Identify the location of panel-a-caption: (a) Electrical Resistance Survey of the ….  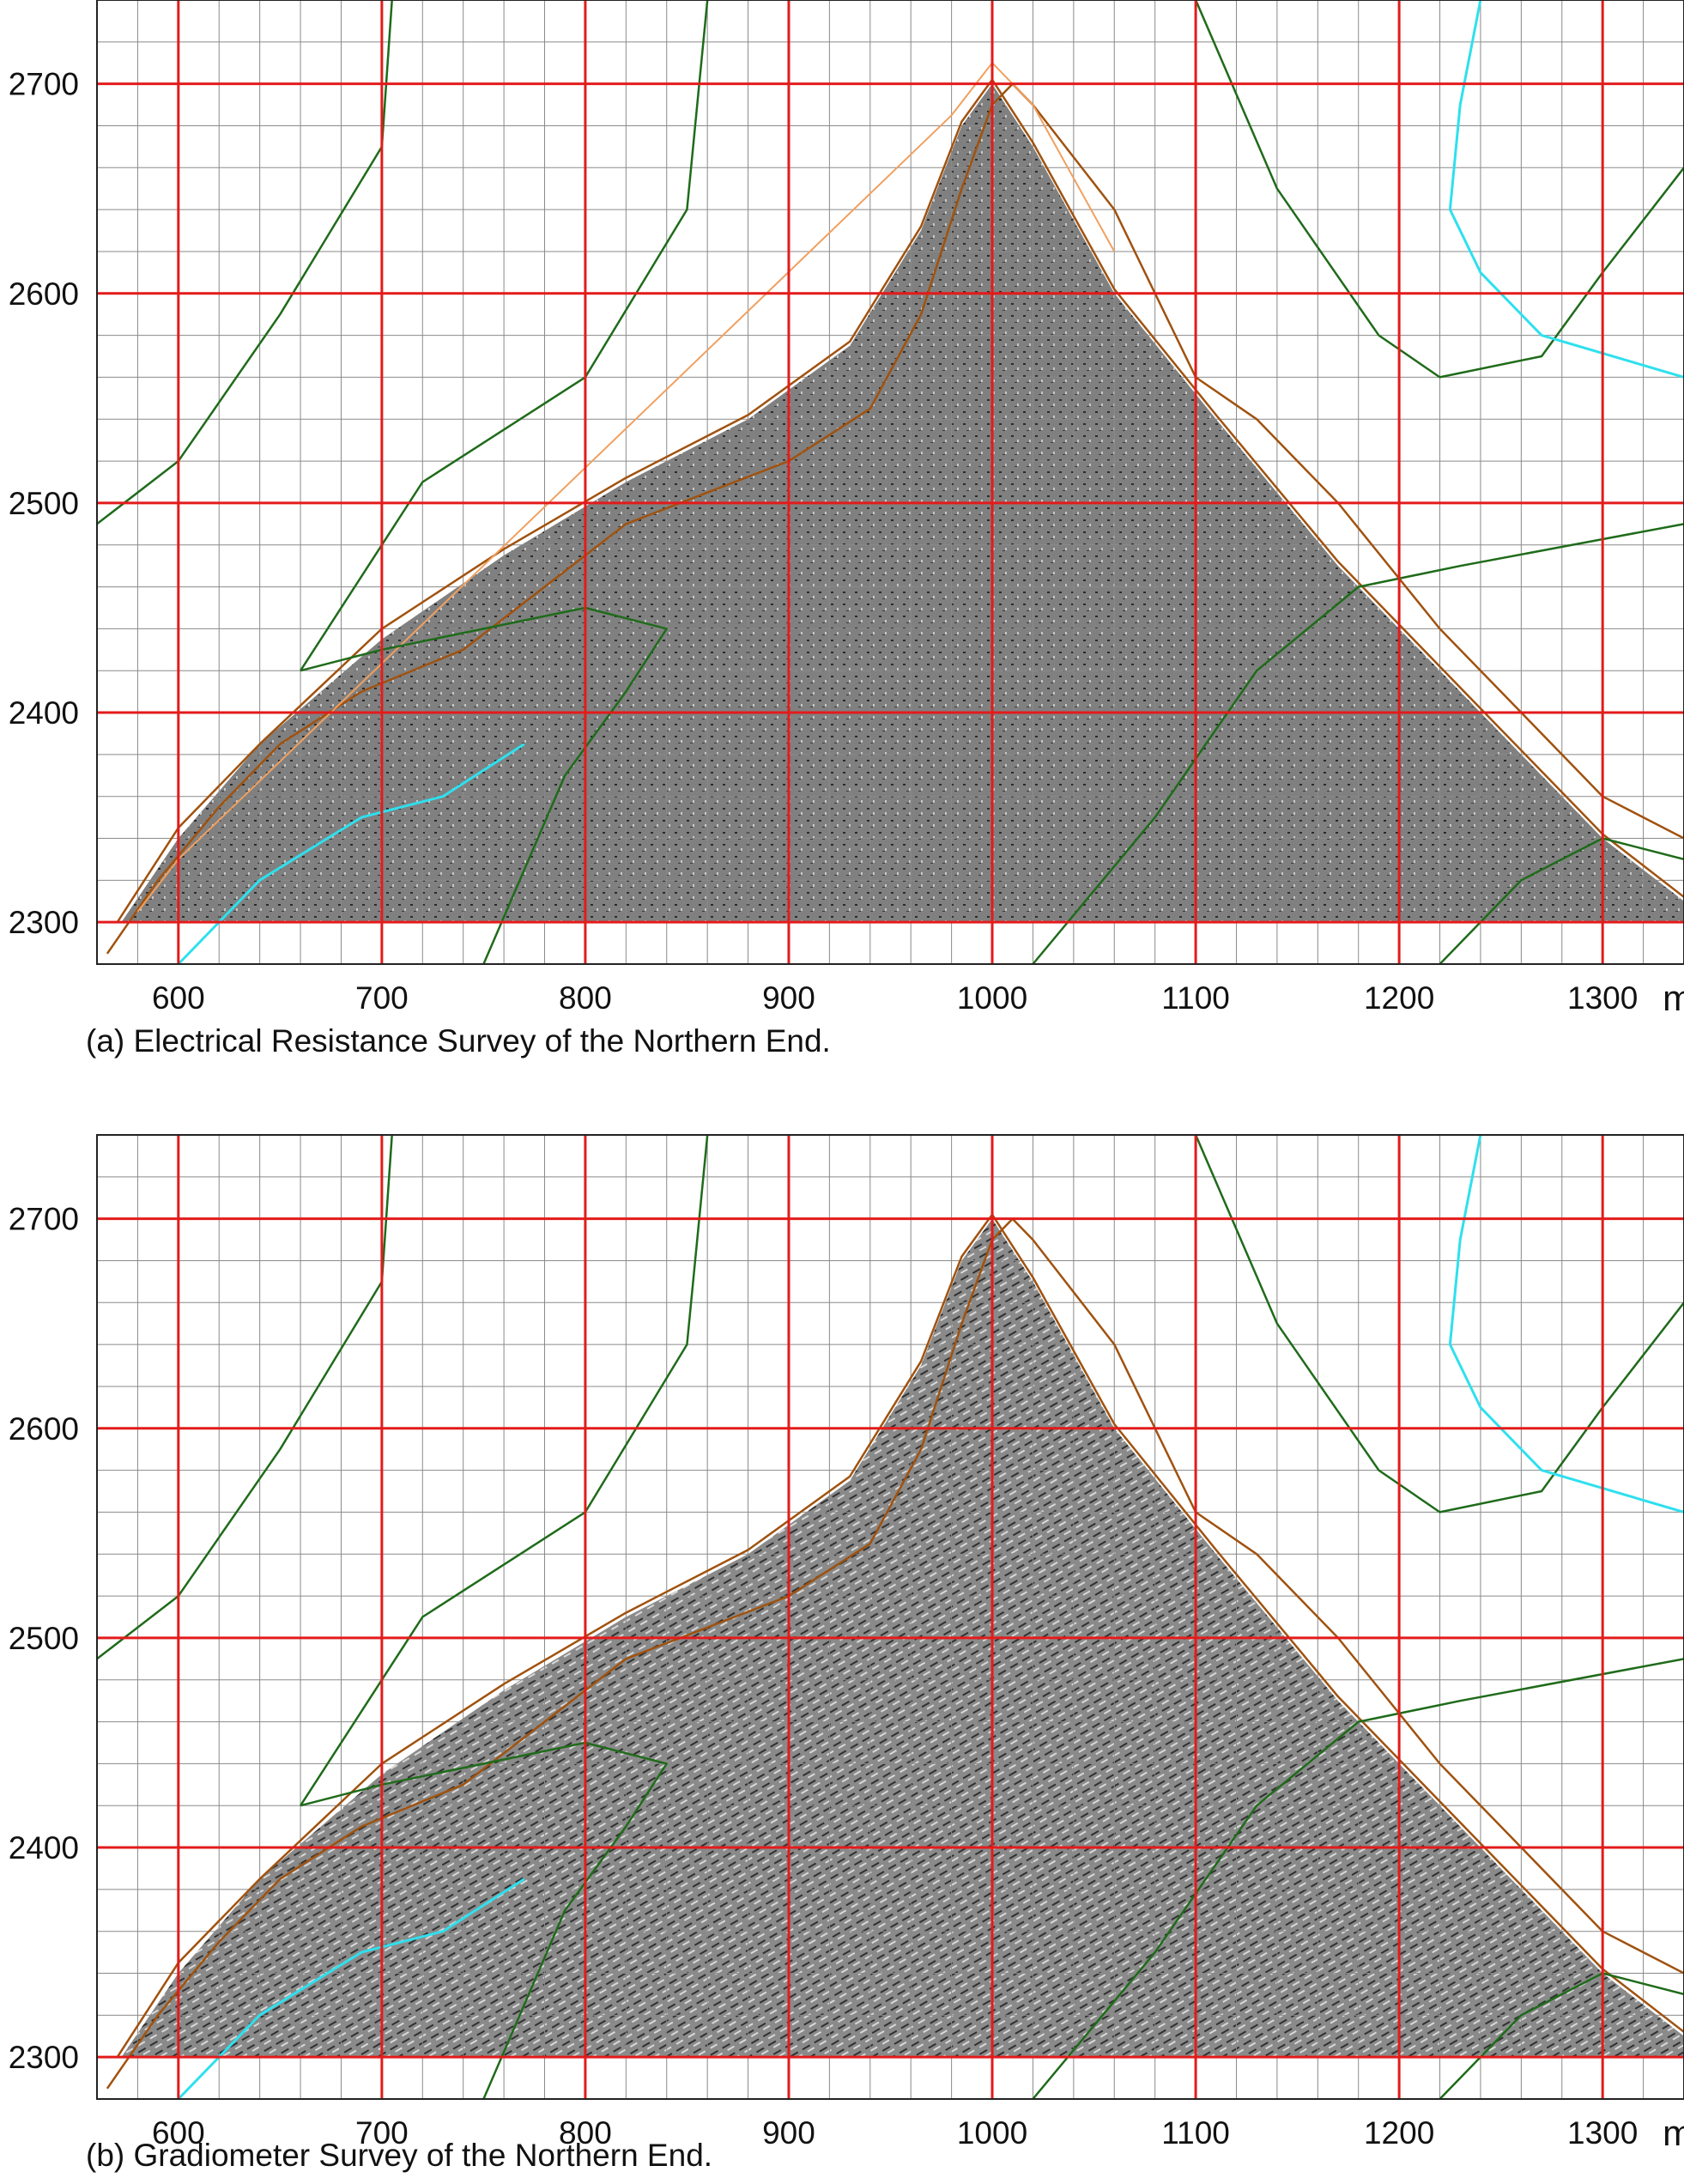
(458, 1041).